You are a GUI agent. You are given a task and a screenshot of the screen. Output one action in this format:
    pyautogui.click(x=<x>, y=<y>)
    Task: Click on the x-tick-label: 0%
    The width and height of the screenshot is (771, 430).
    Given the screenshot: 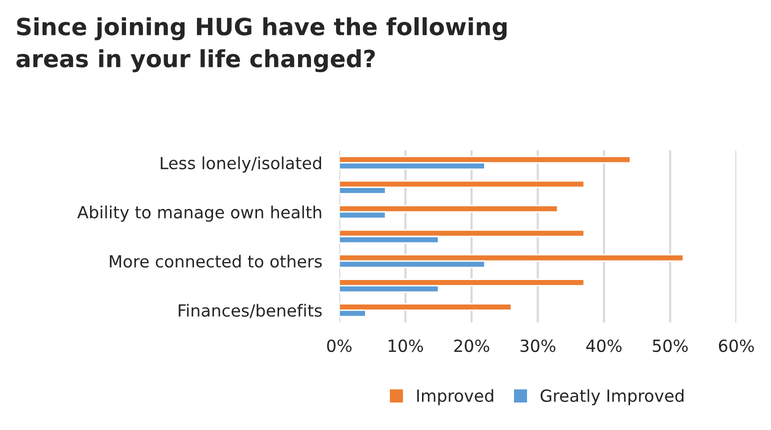 What is the action you would take?
    pyautogui.click(x=339, y=345)
    